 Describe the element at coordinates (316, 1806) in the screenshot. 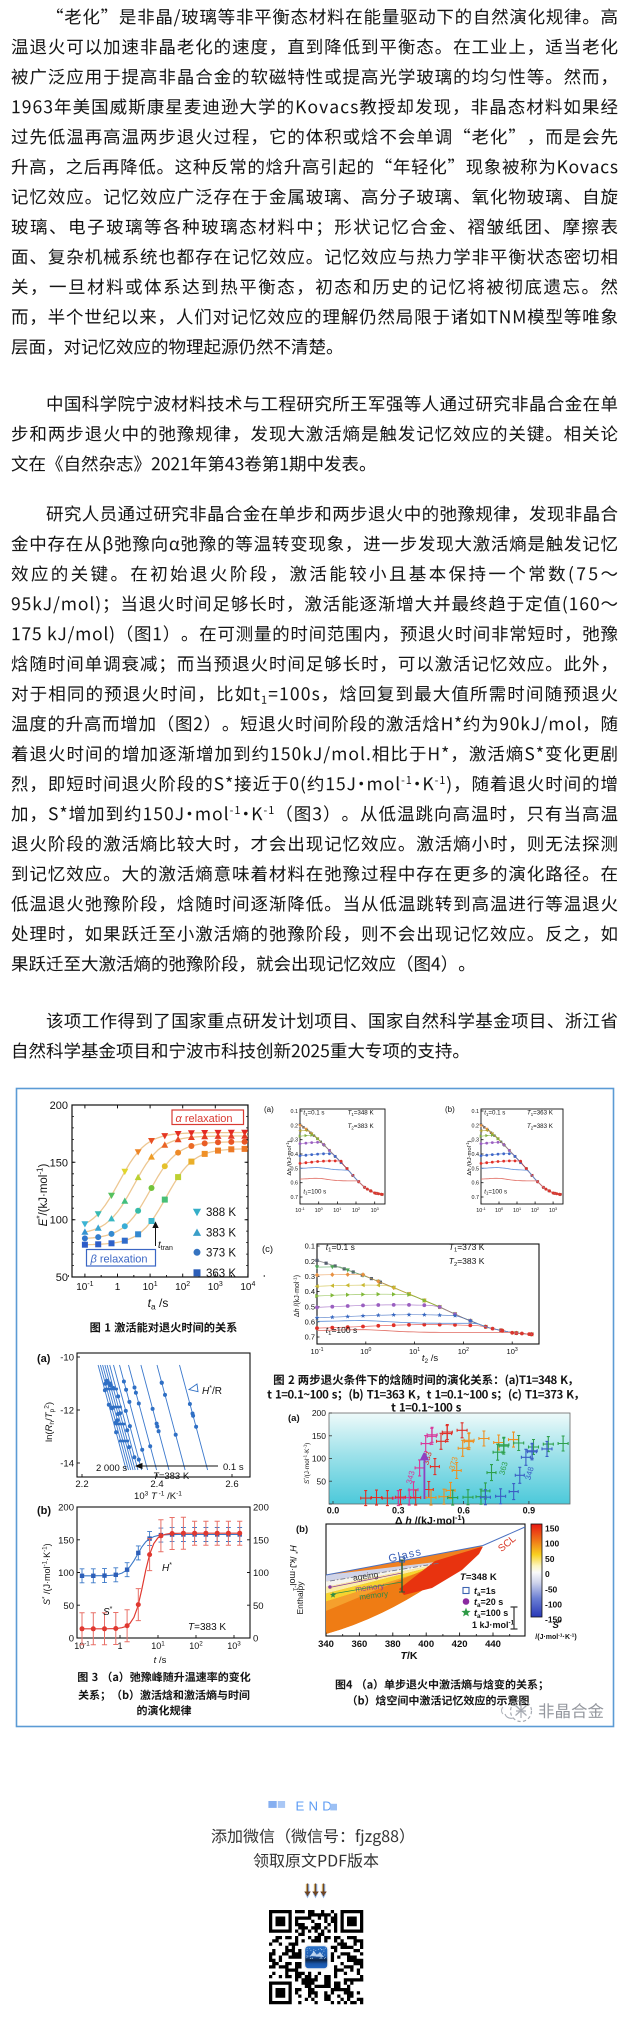

I see `svg-text: END` at that location.